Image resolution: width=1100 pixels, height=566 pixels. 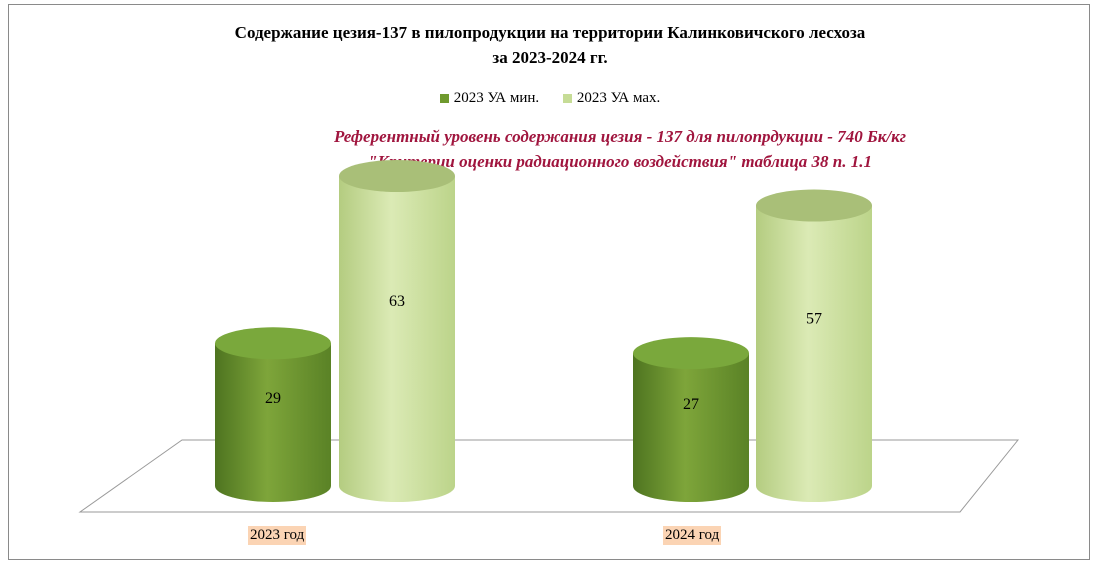 I want to click on category-label-2024: 2024 год, so click(x=692, y=535).